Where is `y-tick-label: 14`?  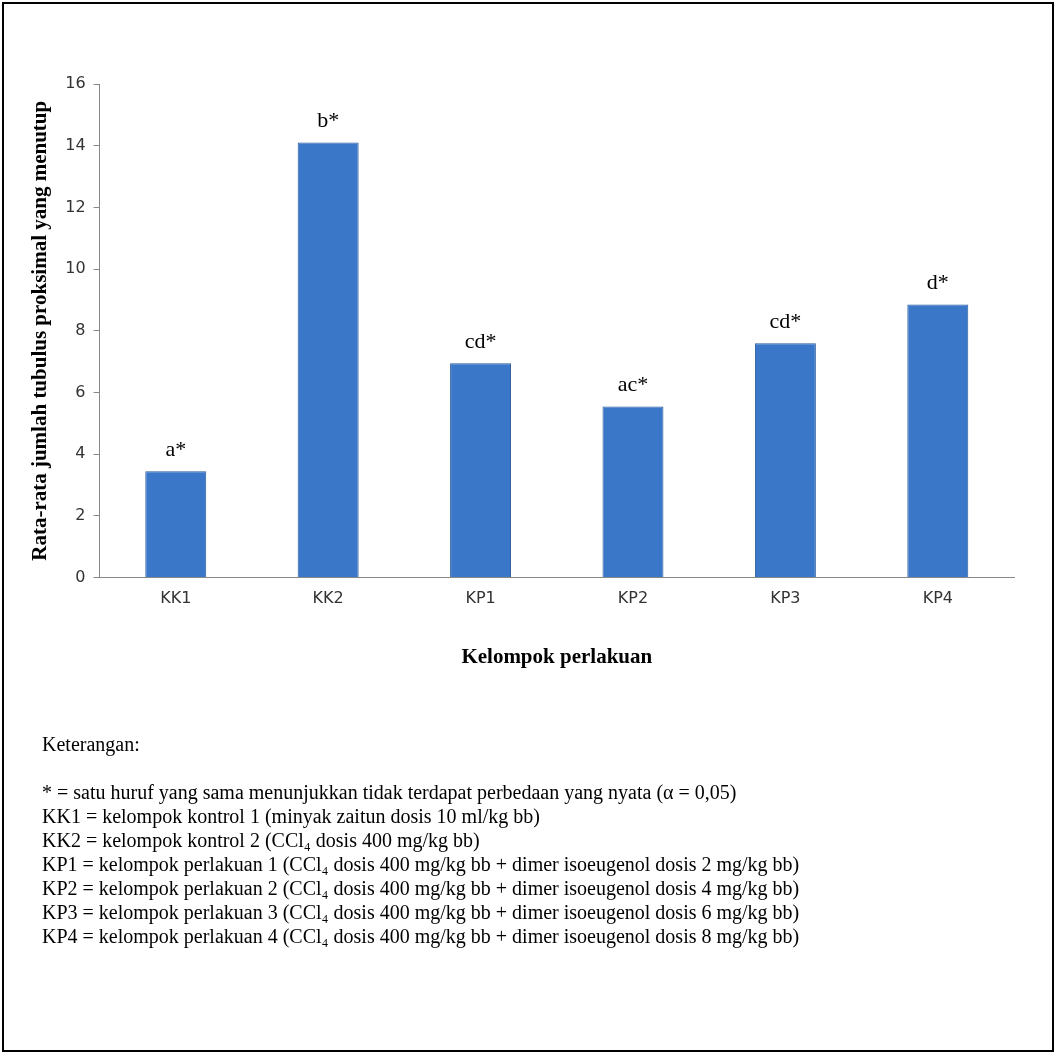 y-tick-label: 14 is located at coordinates (75, 144).